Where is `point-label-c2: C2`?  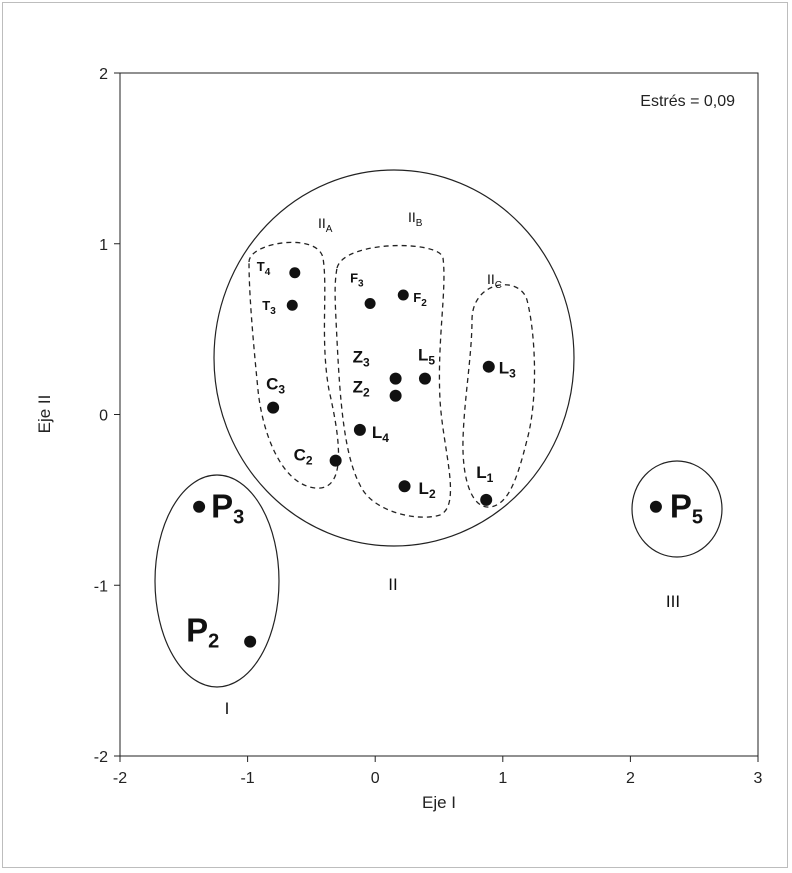
point-label-c2: C2 is located at coordinates (303, 457).